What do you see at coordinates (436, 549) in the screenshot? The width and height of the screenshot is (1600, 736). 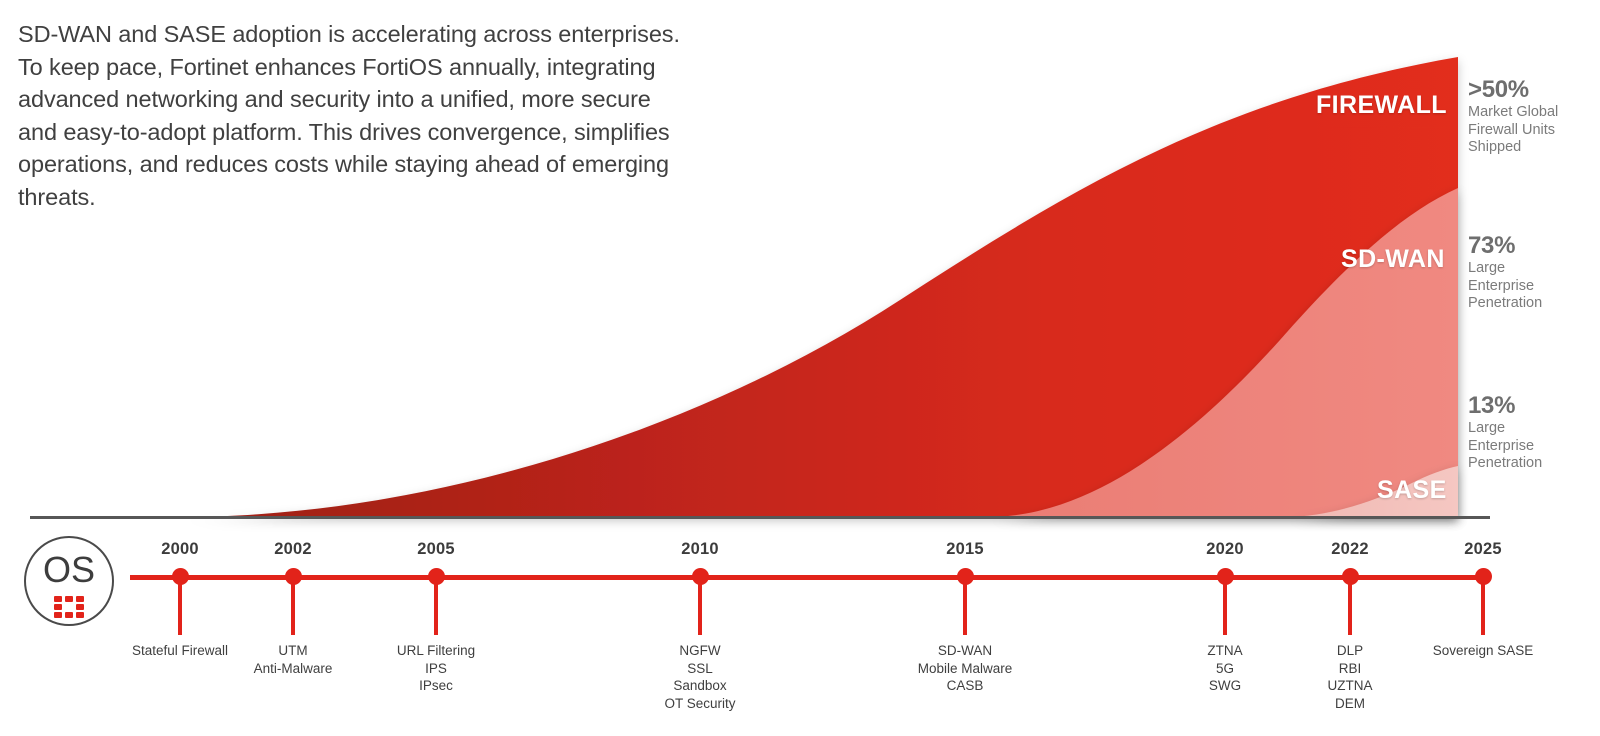 I see `timeline-year: 2005` at bounding box center [436, 549].